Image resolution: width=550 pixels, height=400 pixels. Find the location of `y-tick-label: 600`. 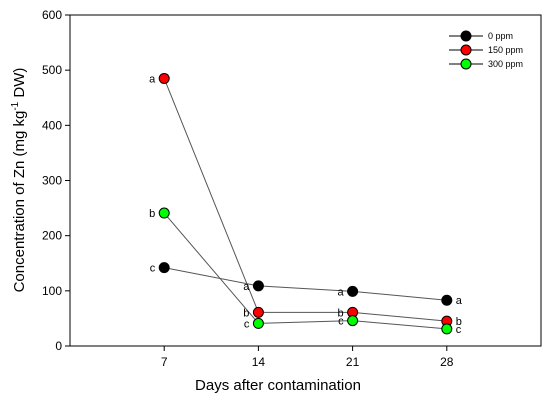

y-tick-label: 600 is located at coordinates (52, 15).